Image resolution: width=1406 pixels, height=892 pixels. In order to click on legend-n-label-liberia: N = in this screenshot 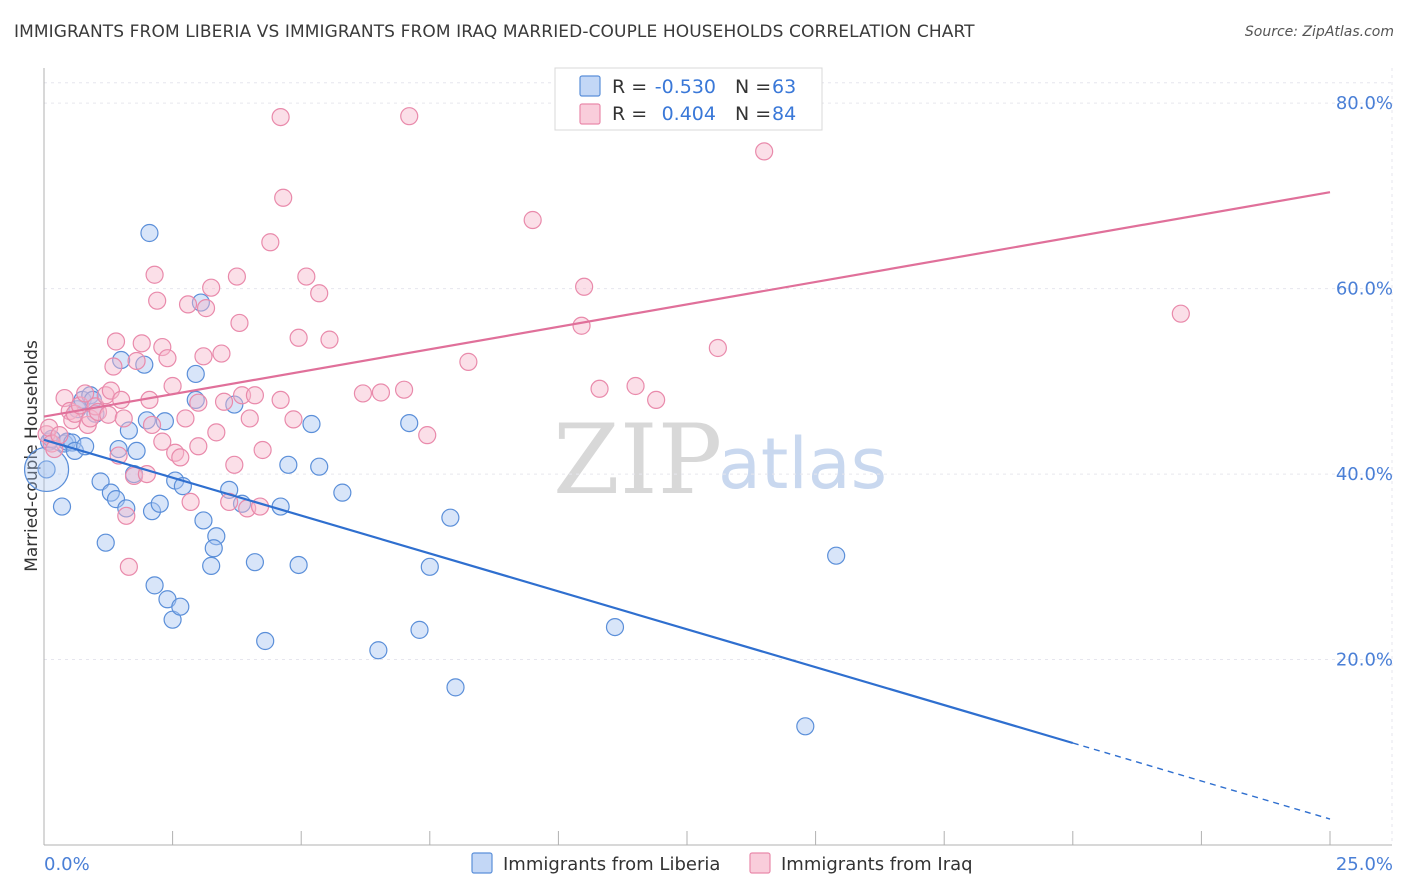, I will do `click(753, 87)`.